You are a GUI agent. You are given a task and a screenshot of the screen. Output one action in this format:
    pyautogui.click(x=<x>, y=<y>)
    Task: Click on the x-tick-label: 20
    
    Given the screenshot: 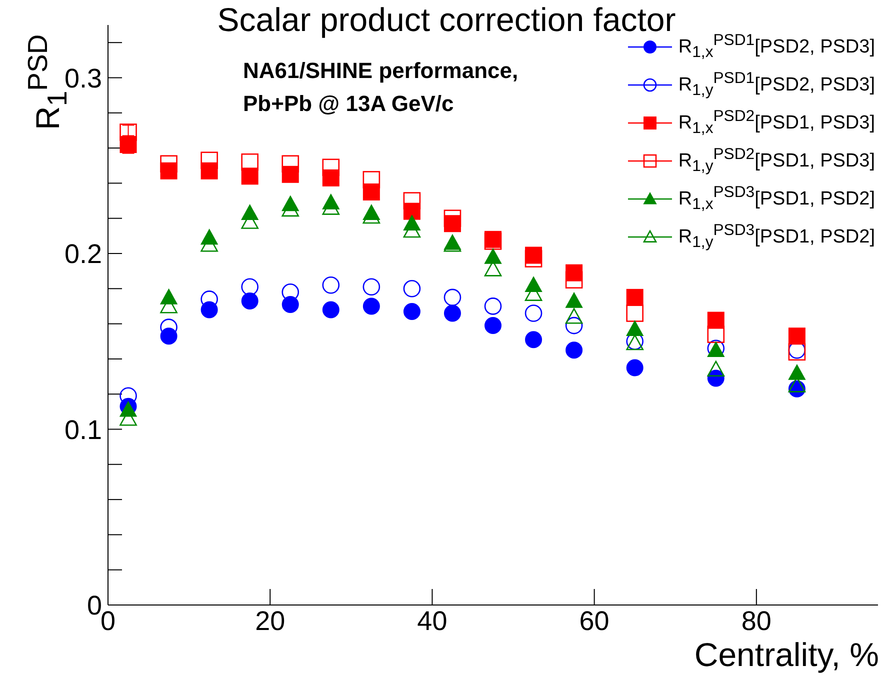 What is the action you would take?
    pyautogui.click(x=270, y=621)
    